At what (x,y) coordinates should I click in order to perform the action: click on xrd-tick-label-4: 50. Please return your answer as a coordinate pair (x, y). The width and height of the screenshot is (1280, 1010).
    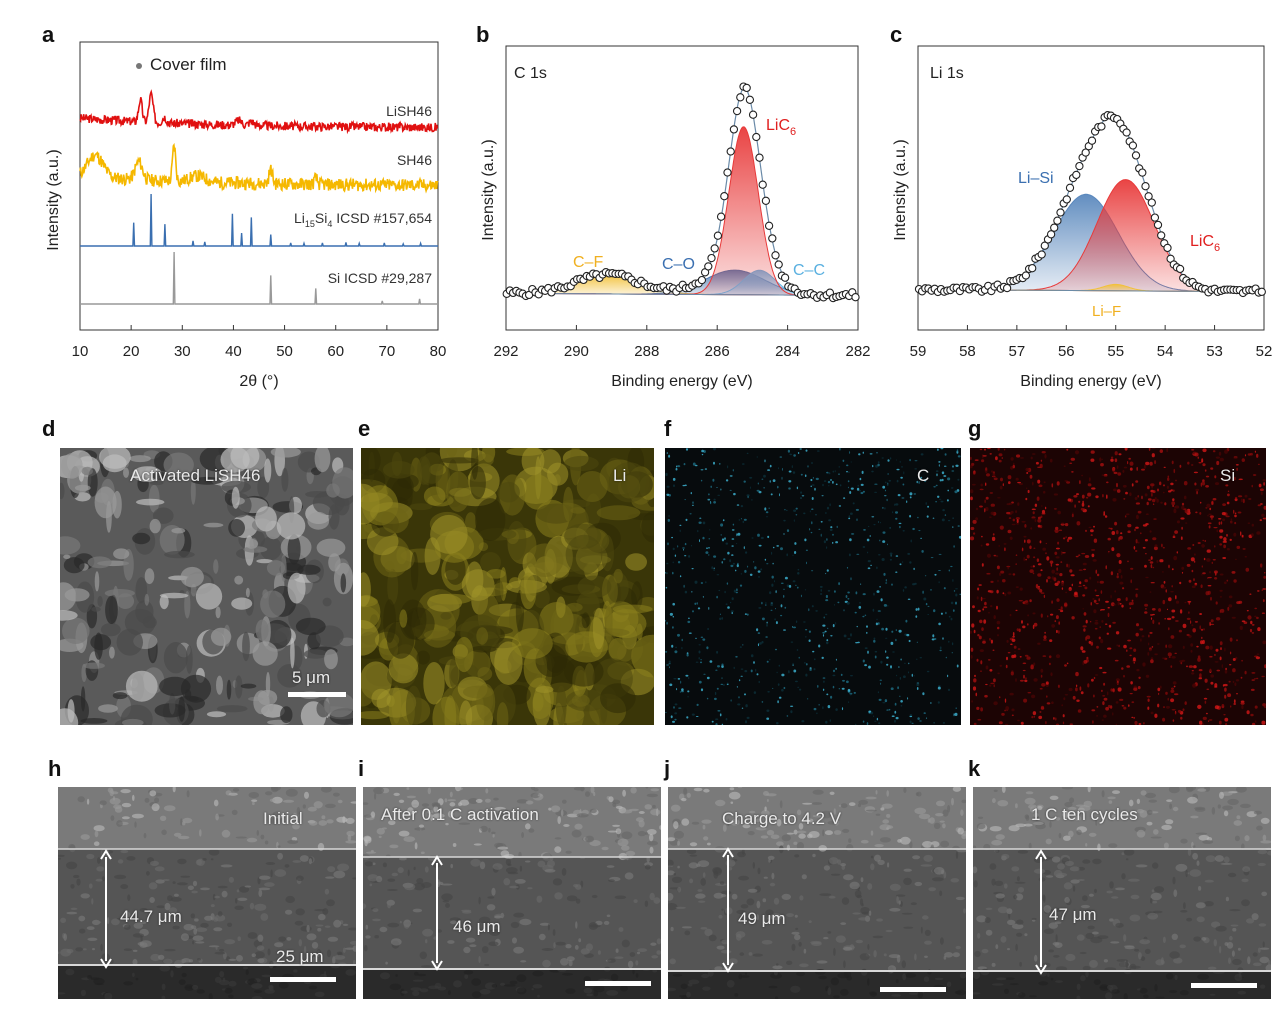
    Looking at the image, I should click on (284, 351).